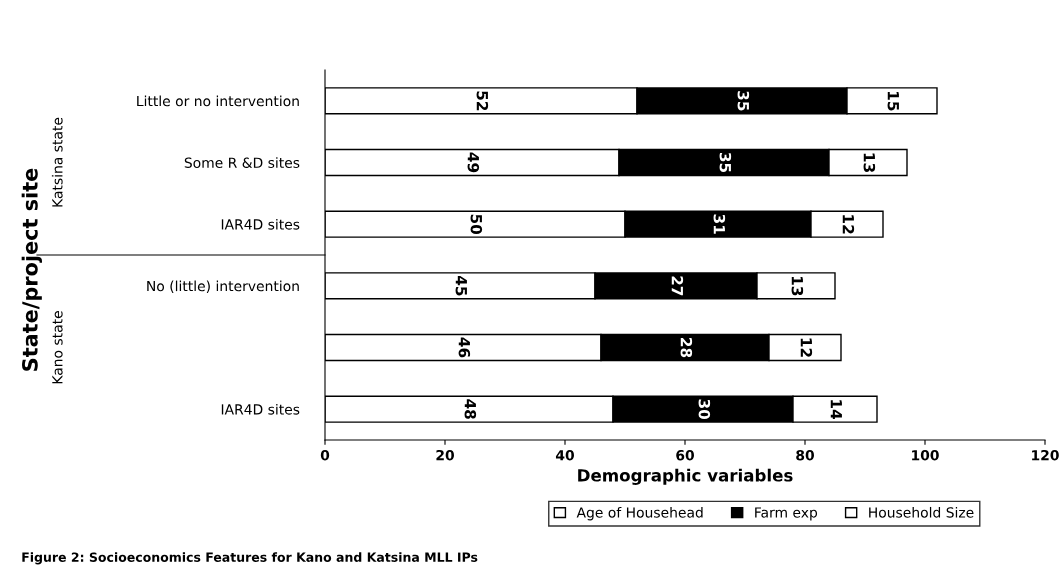  Describe the element at coordinates (836, 410) in the screenshot. I see `data-label: 14` at that location.